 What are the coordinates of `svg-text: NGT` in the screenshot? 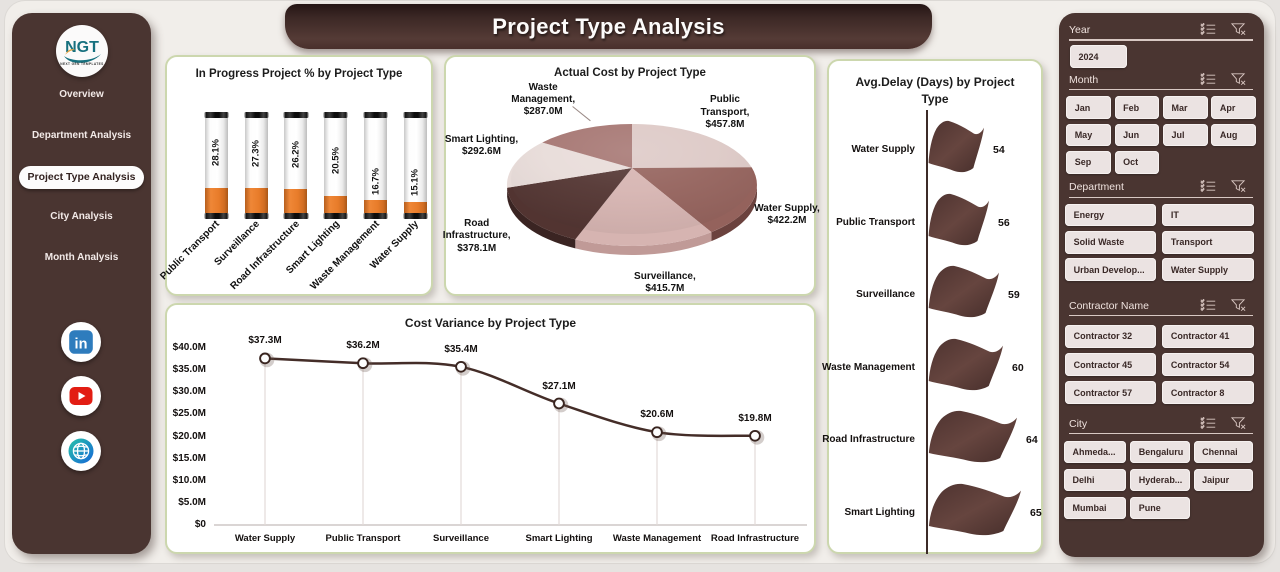 It's located at (82, 47).